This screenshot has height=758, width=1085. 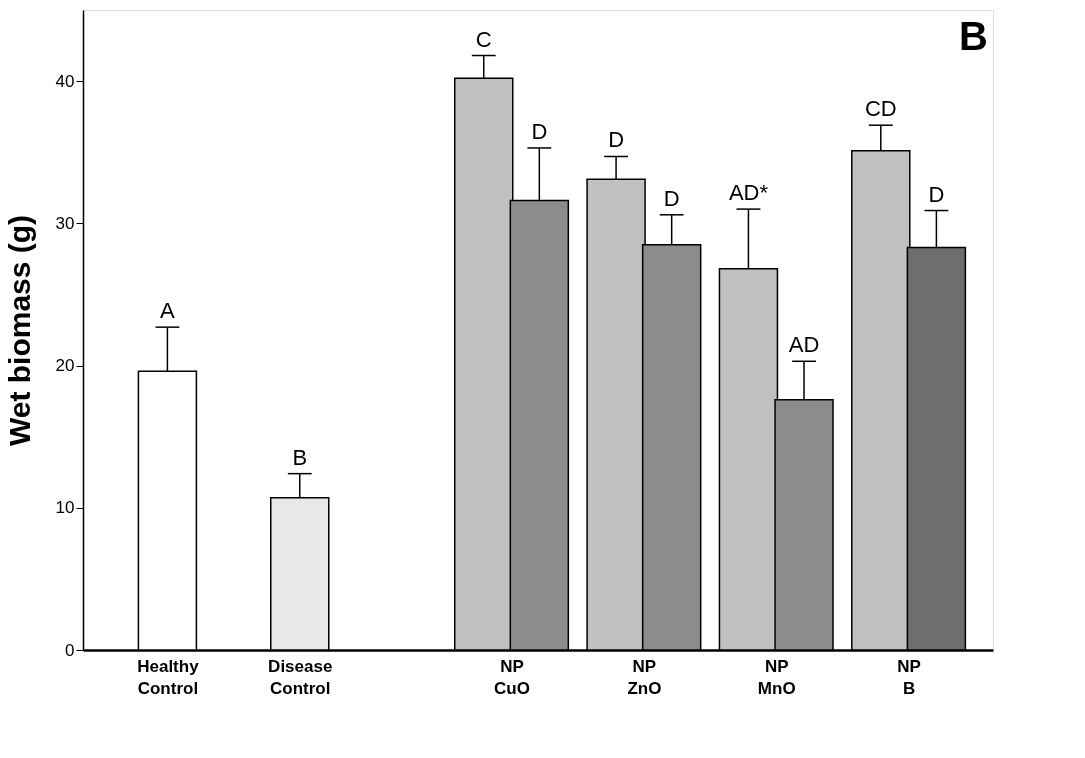 What do you see at coordinates (70, 650) in the screenshot?
I see `y-tick-label: 0` at bounding box center [70, 650].